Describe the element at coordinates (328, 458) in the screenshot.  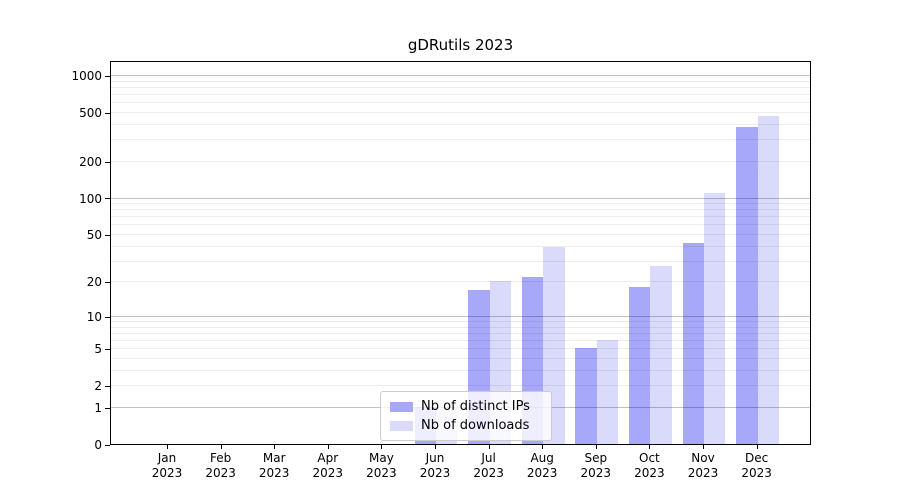
I see `x-tick-label-month: Apr` at that location.